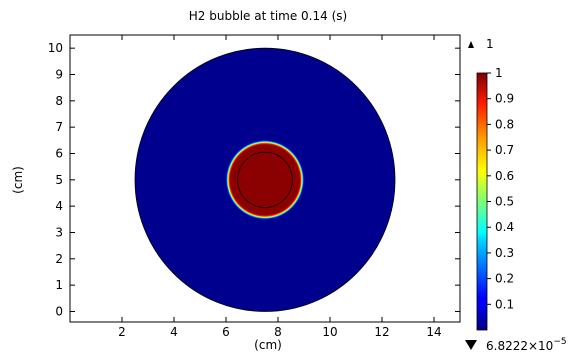  What do you see at coordinates (433, 332) in the screenshot?
I see `x-tick-label: 14` at bounding box center [433, 332].